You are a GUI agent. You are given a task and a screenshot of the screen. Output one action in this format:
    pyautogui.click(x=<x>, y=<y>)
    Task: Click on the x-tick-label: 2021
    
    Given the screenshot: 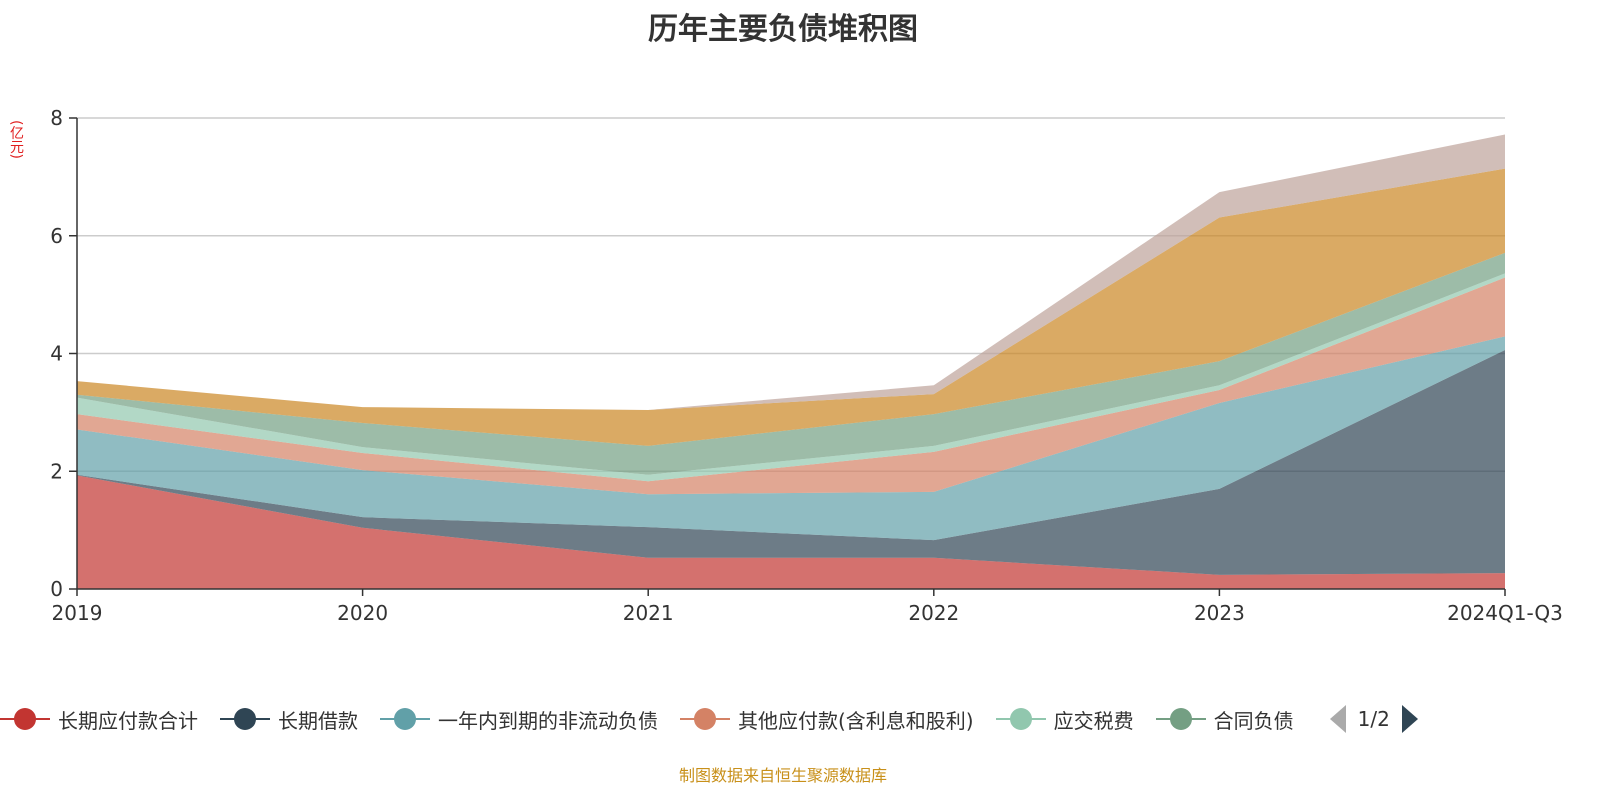 What is the action you would take?
    pyautogui.click(x=648, y=613)
    